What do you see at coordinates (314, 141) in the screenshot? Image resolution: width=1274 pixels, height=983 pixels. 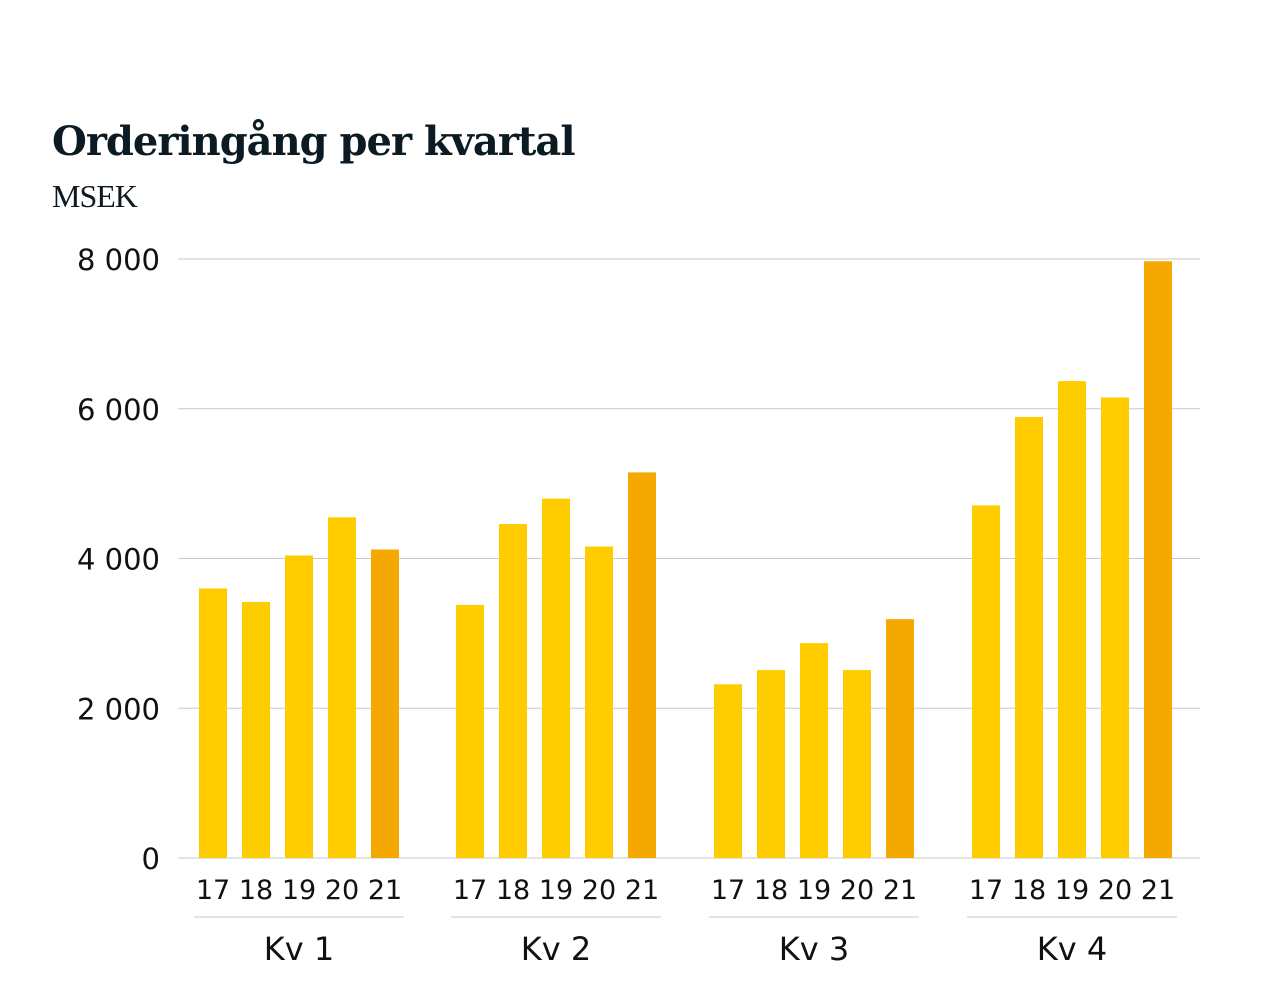 I see `chart-title: Orderingång per kvartal` at bounding box center [314, 141].